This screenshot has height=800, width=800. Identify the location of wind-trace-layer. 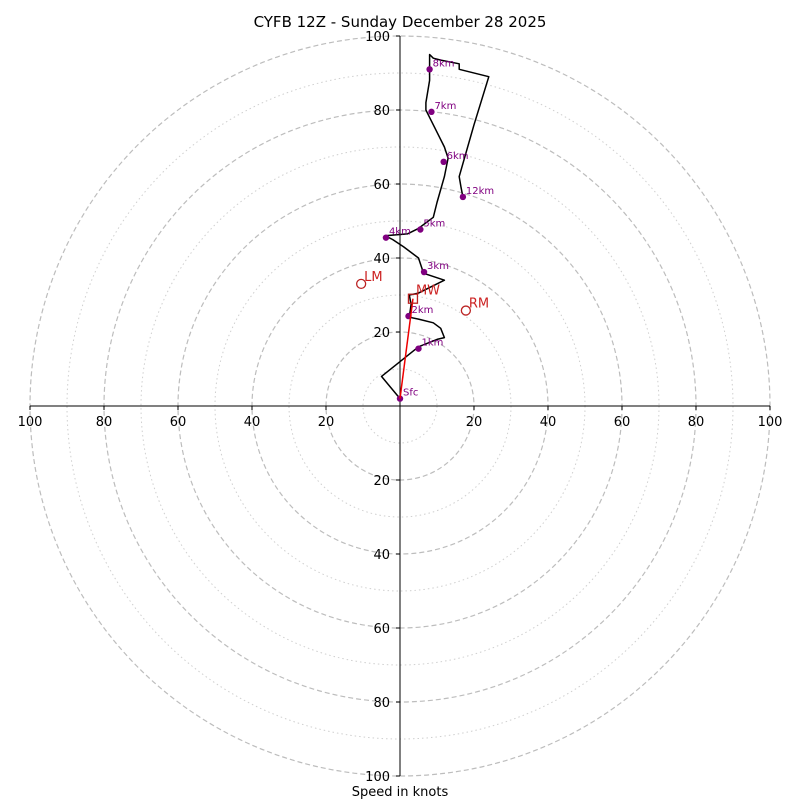
(435, 226).